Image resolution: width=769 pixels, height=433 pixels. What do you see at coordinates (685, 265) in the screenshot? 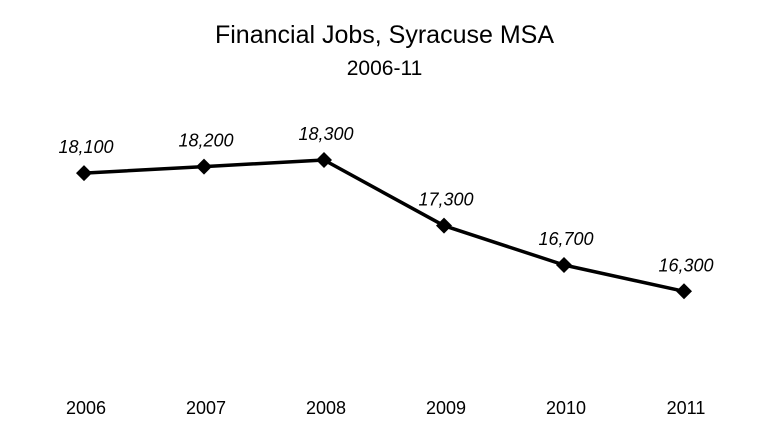
I see `data-label: 16,300` at bounding box center [685, 265].